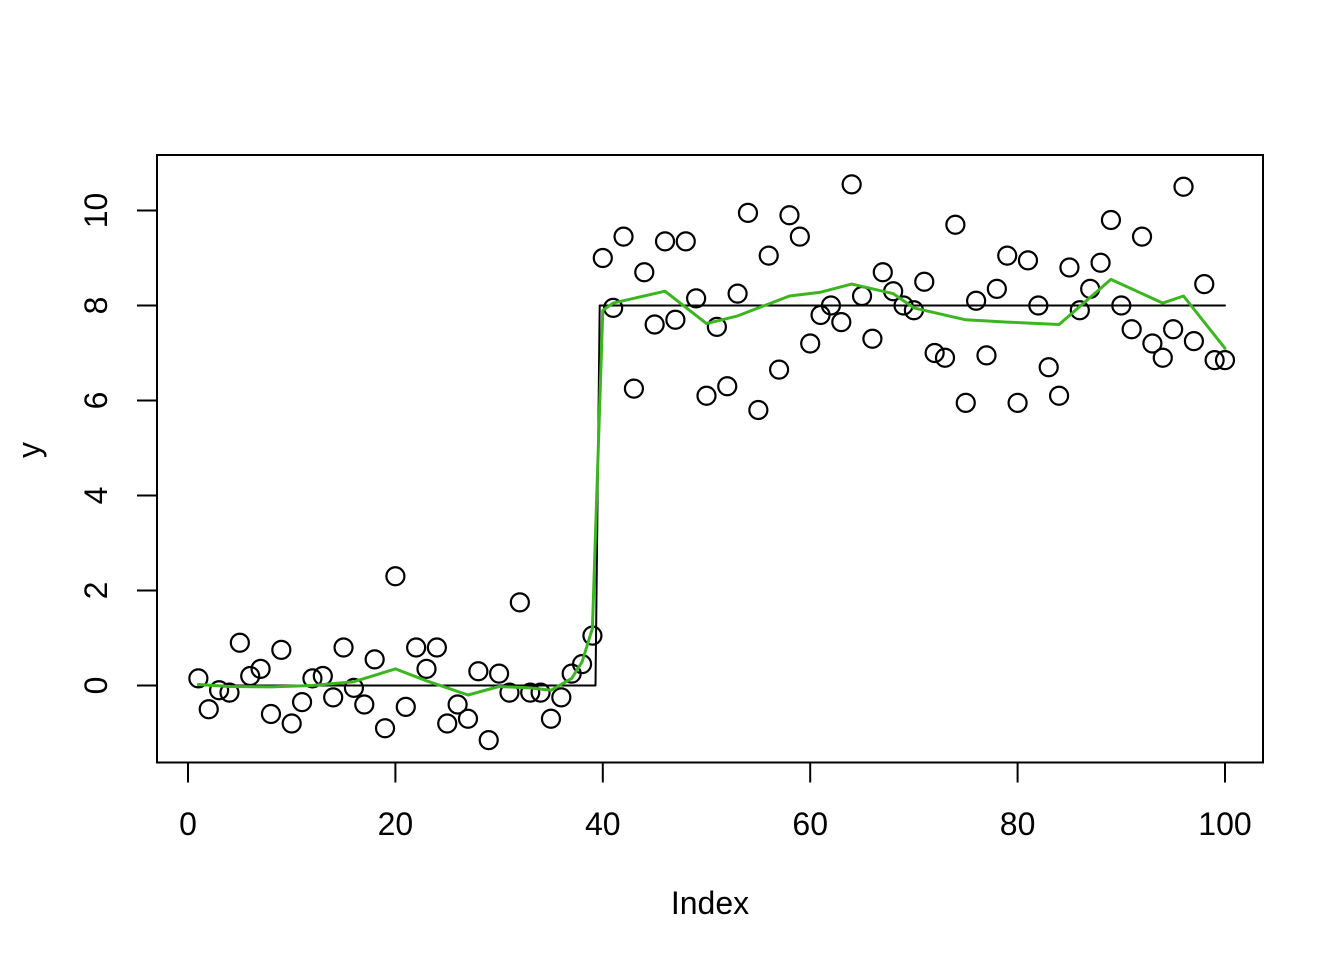  What do you see at coordinates (715, 802) in the screenshot?
I see `x-axis: 0 20 40 60 80 100` at bounding box center [715, 802].